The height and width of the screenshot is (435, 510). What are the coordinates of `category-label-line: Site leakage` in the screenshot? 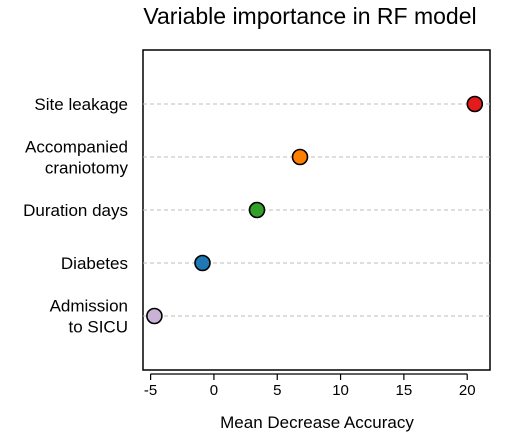 It's located at (81, 104).